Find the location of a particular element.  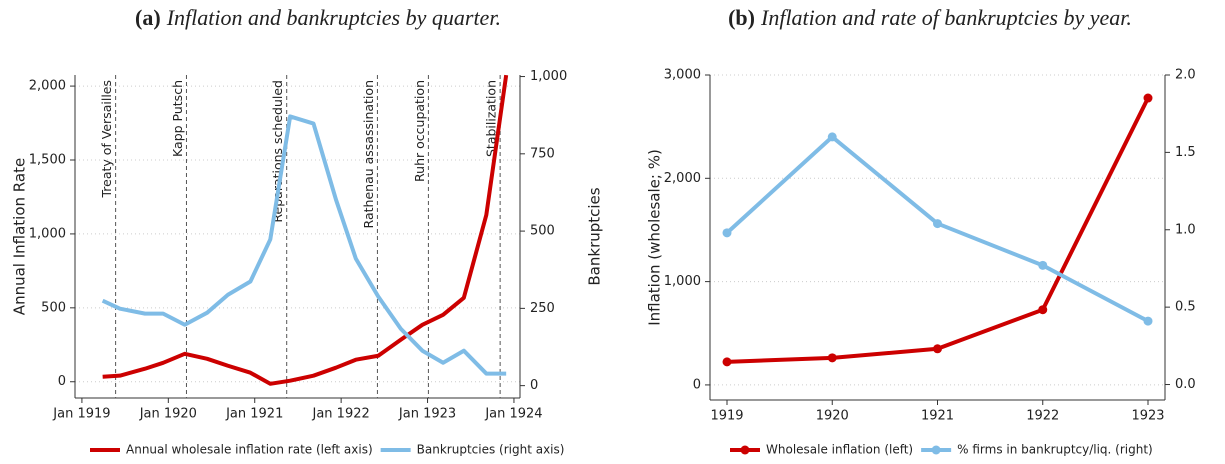

y2-tick-label: 1.5 is located at coordinates (1185, 152).